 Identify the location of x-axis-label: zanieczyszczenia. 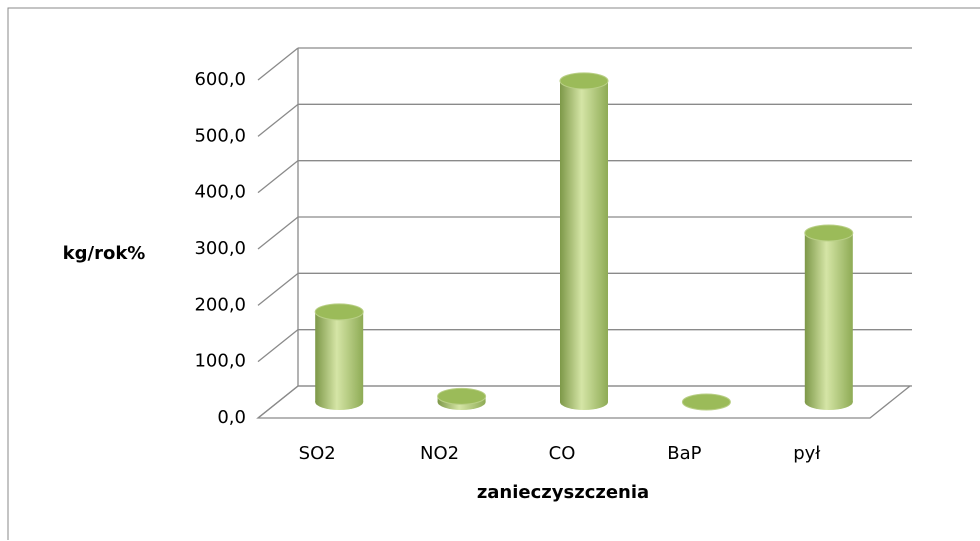
(563, 492).